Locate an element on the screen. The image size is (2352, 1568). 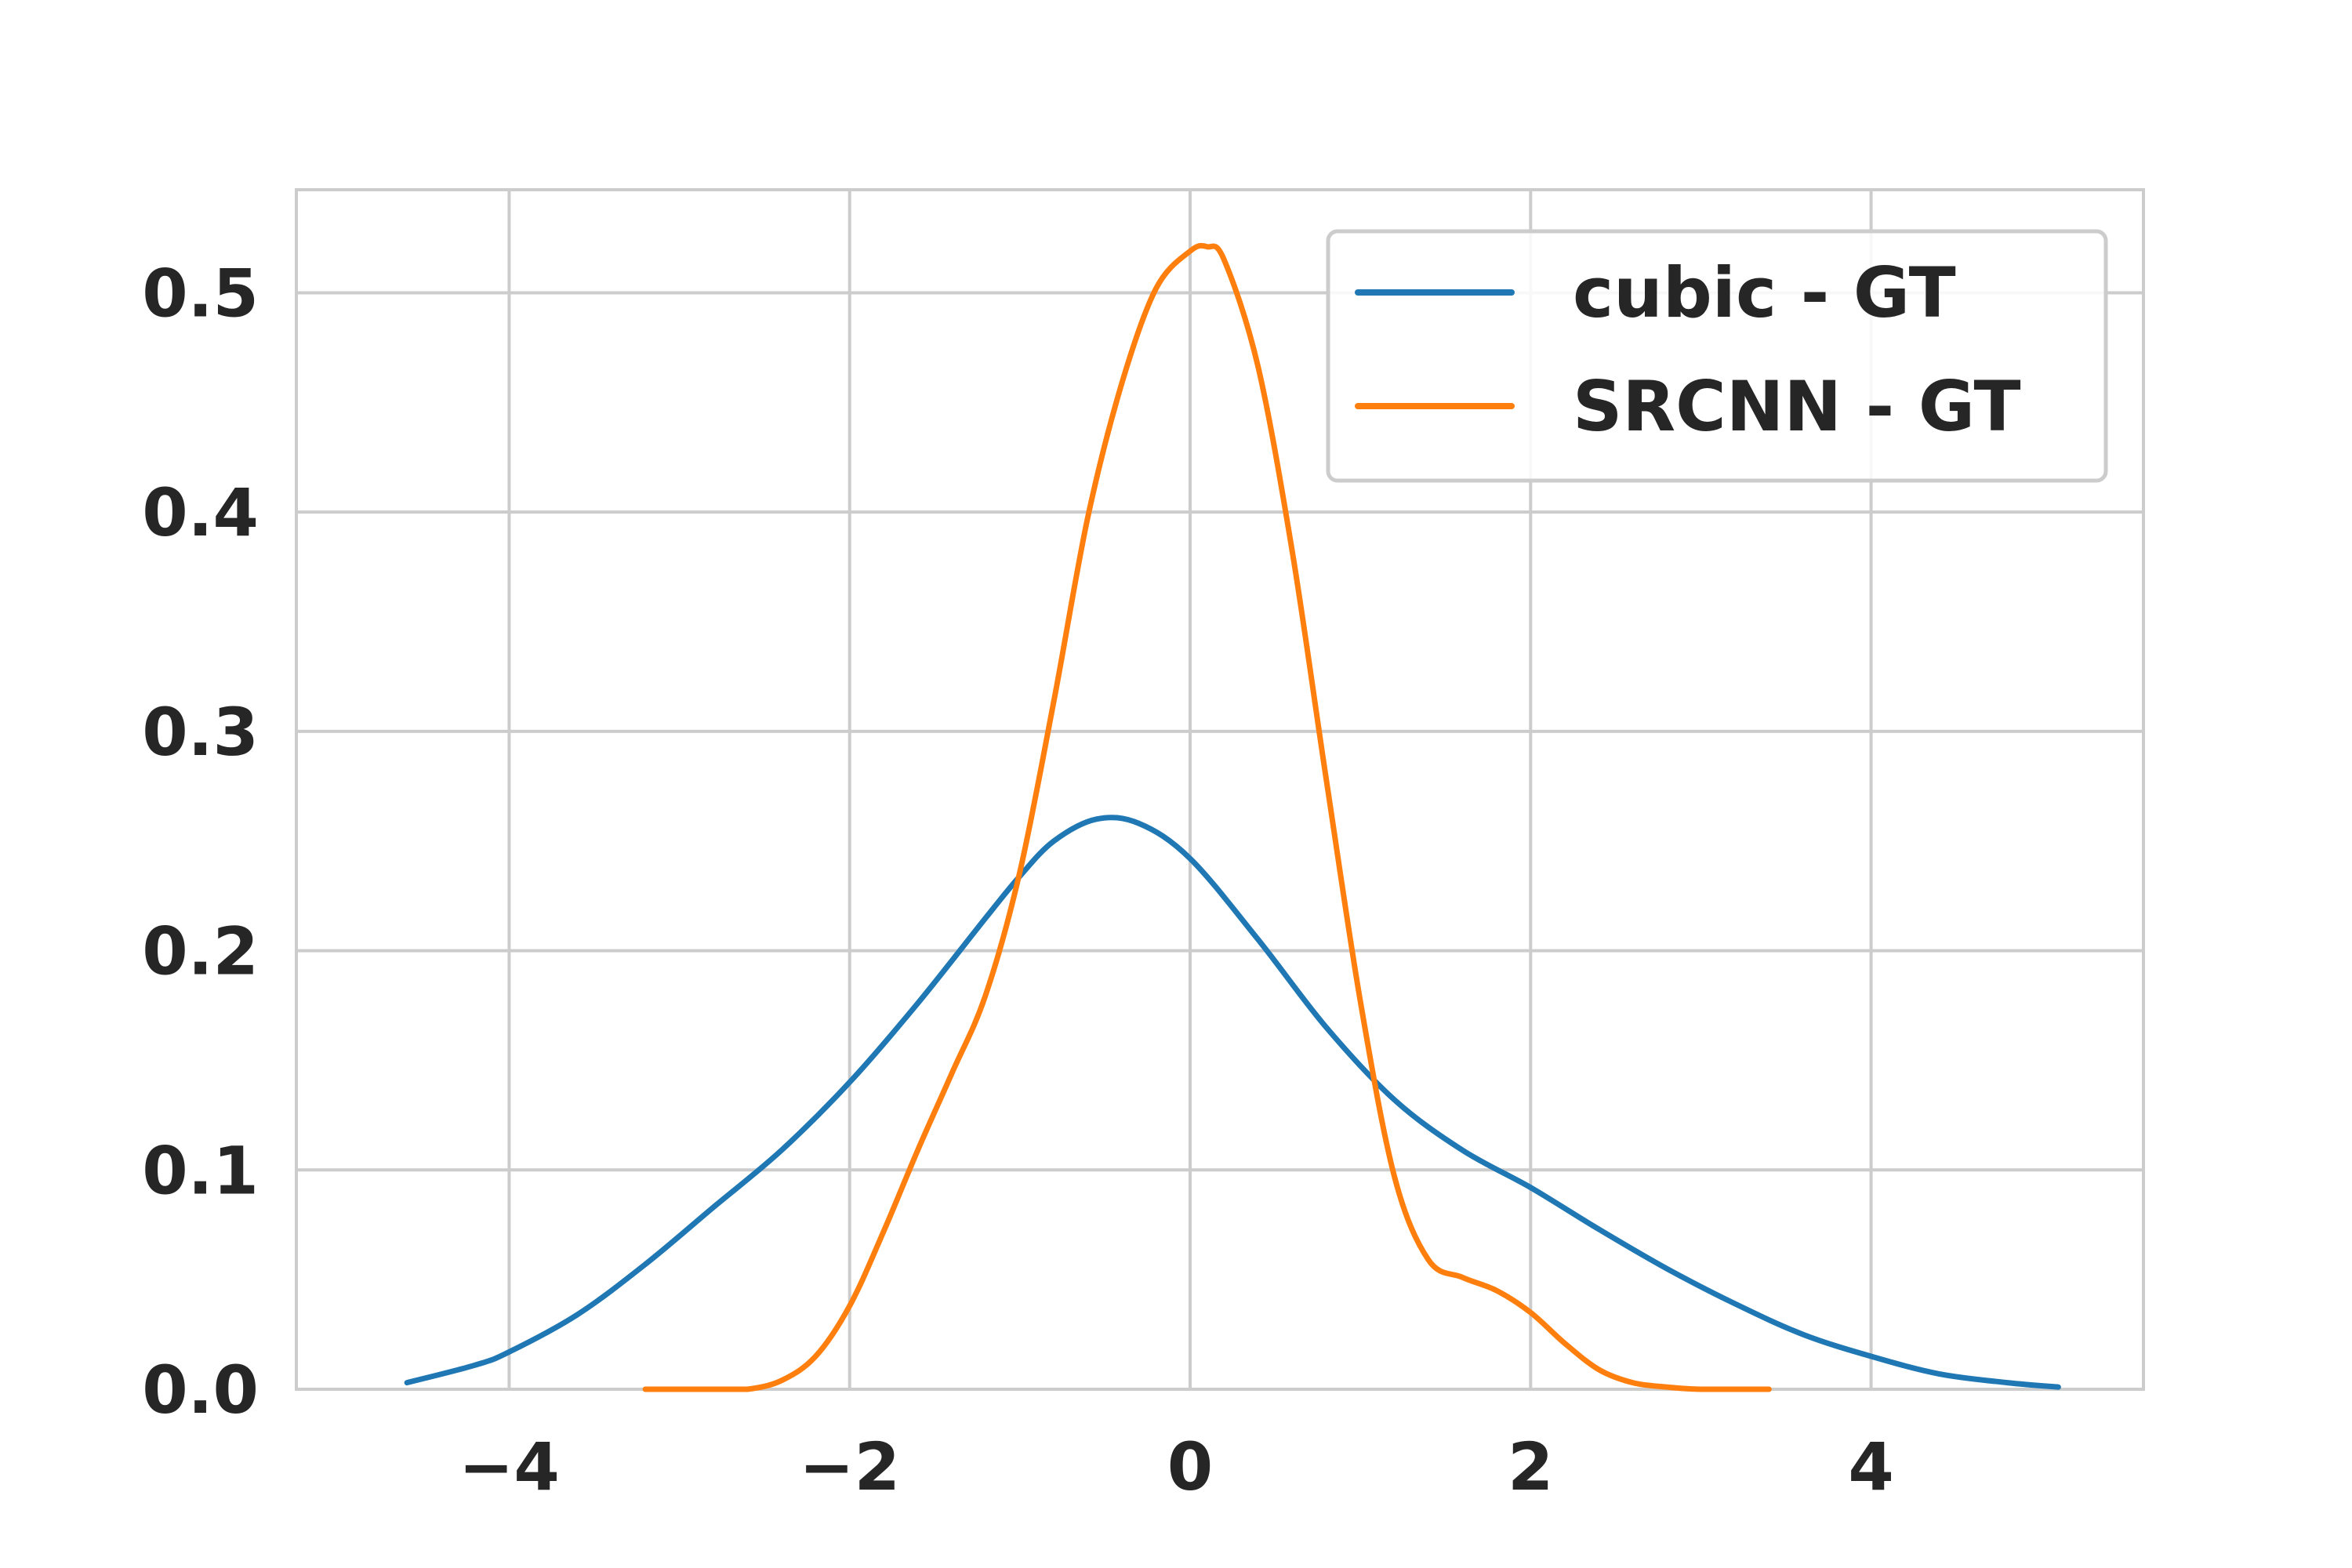
y-tick-label: 0.0 is located at coordinates (200, 1390).